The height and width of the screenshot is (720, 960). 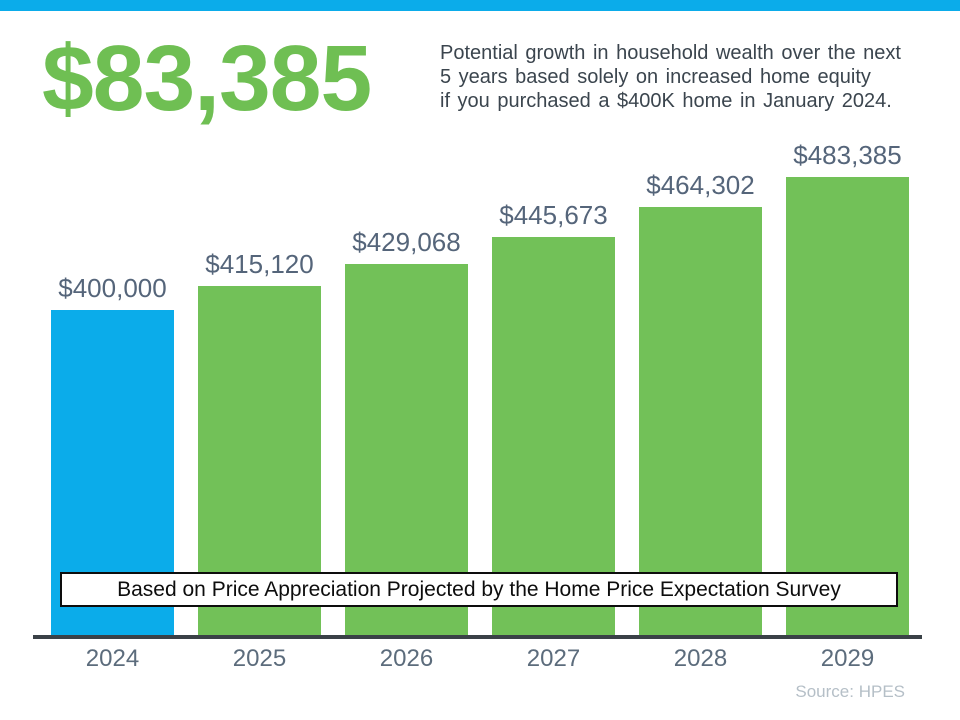 I want to click on bar-value-label-2025: $415,120, so click(x=259, y=264).